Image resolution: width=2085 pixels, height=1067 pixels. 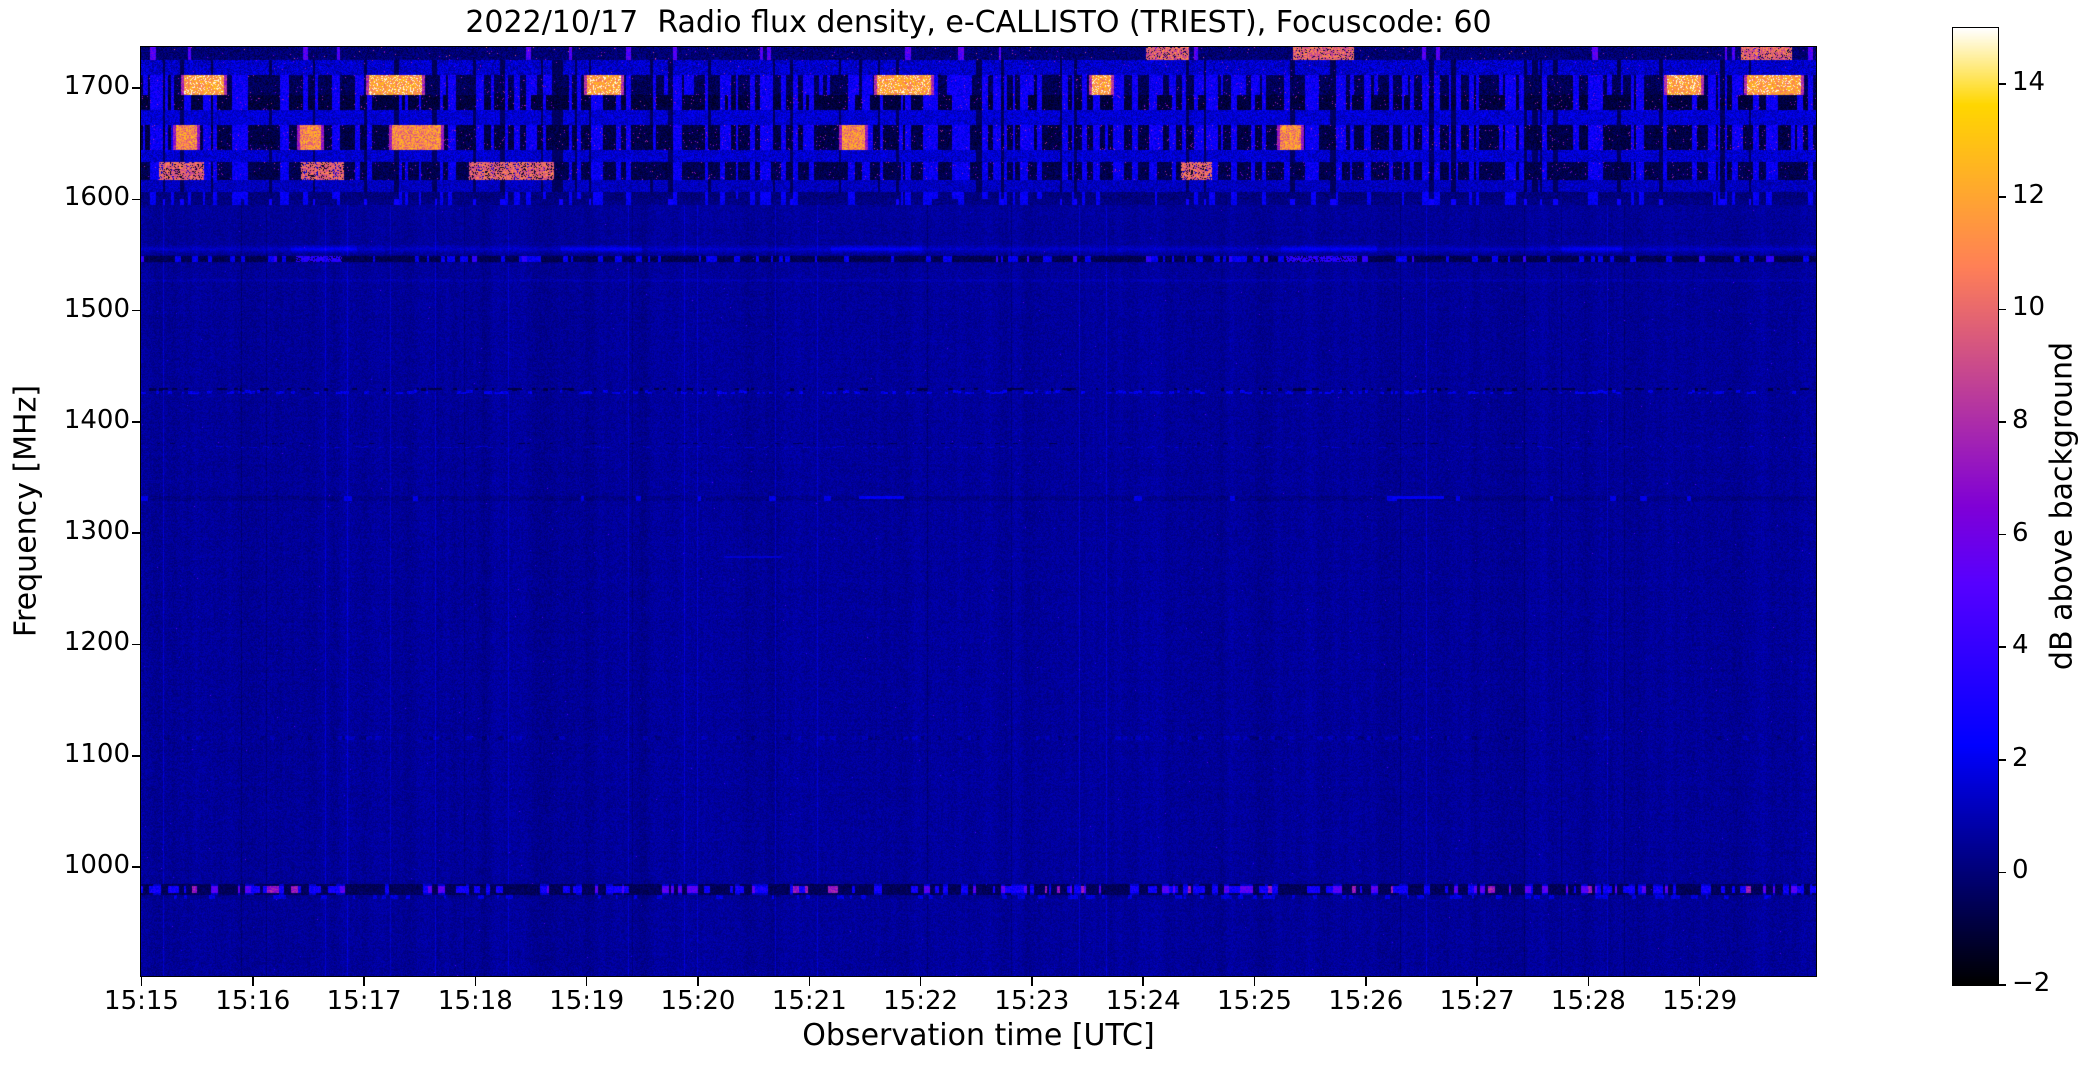 I want to click on colorbar-tick-label: 8, so click(x=2020, y=420).